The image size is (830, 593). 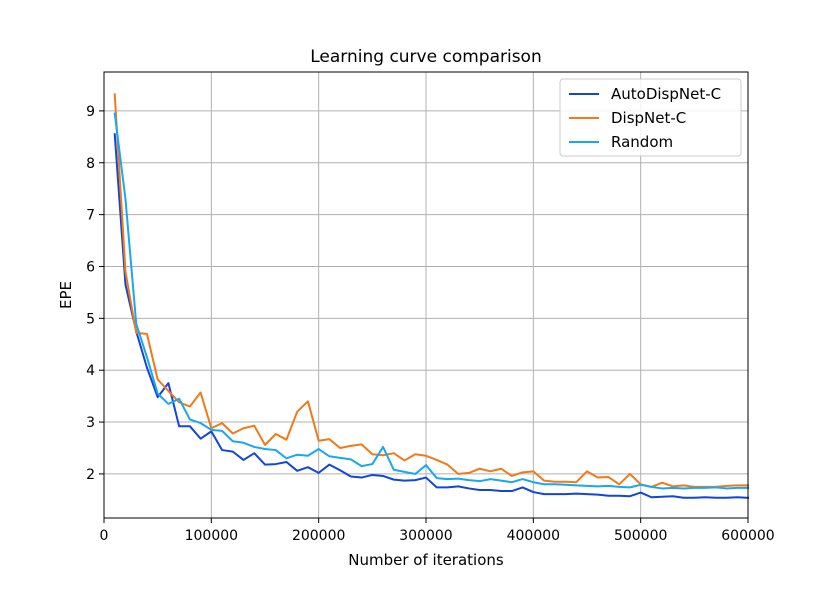 I want to click on x-tick-label: 600000, so click(x=747, y=536).